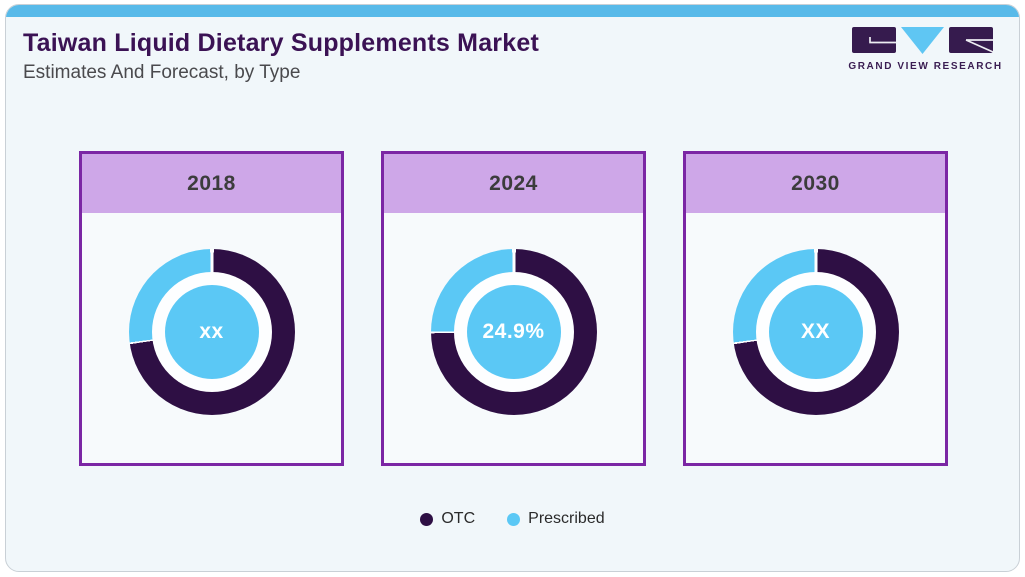 The height and width of the screenshot is (577, 1025). I want to click on legend-label-otc: OTC, so click(458, 518).